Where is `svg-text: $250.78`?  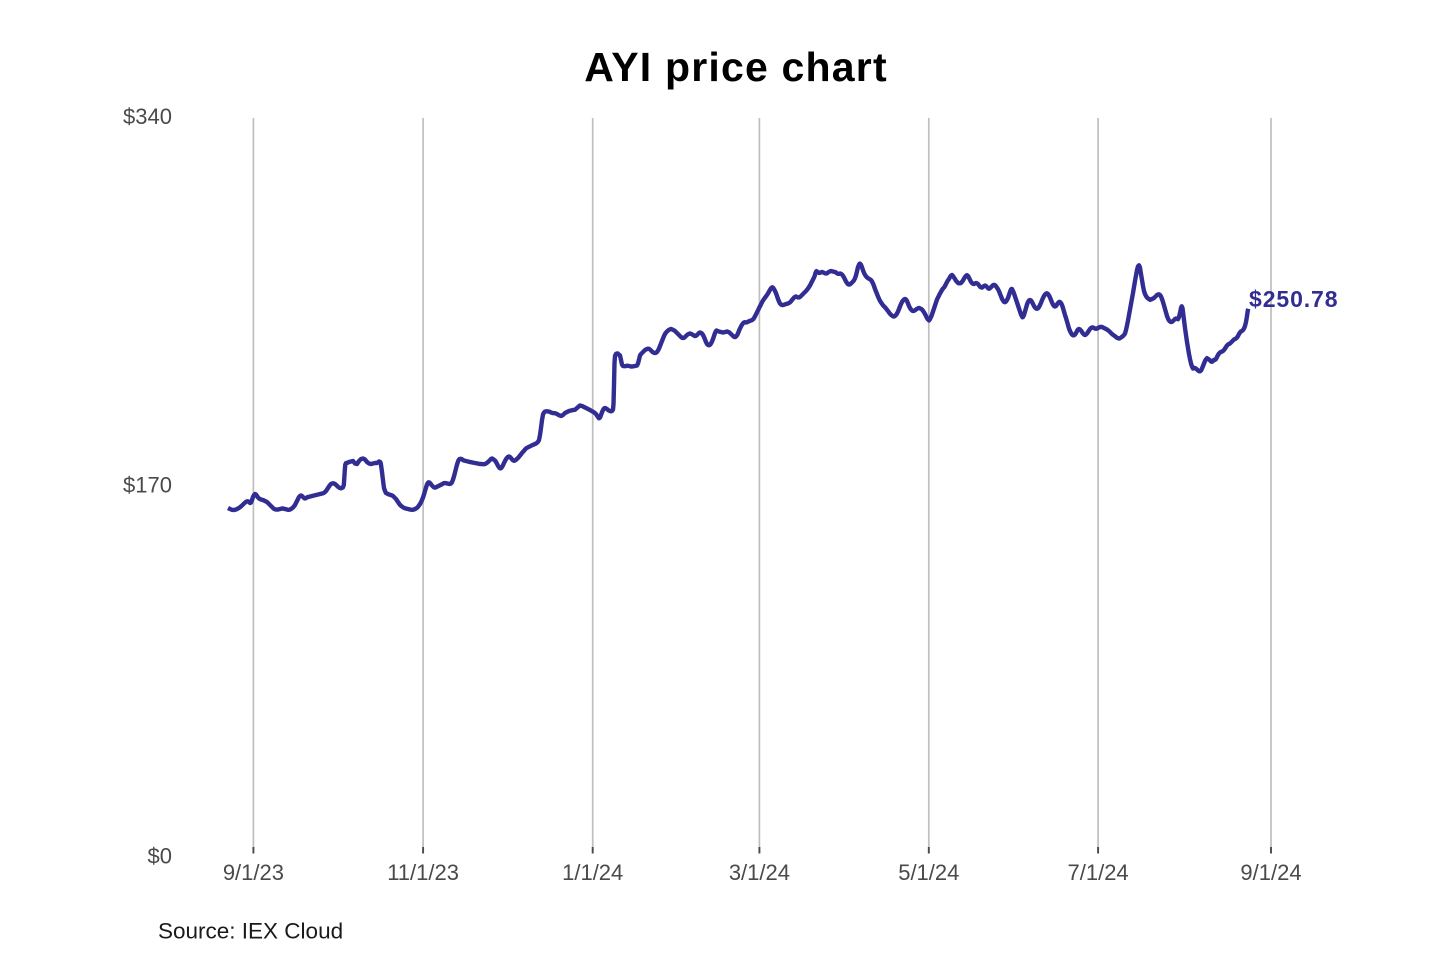
svg-text: $250.78 is located at coordinates (1293, 299).